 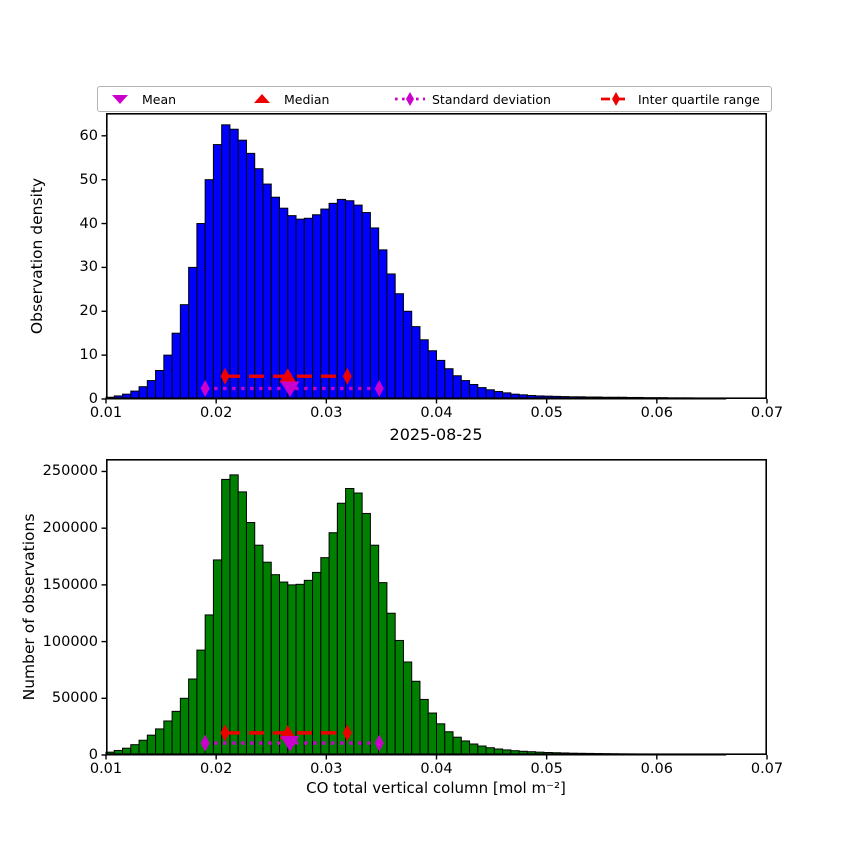 I want to click on legend-item-inter-quartile-range: Inter quartile range, so click(x=680, y=99).